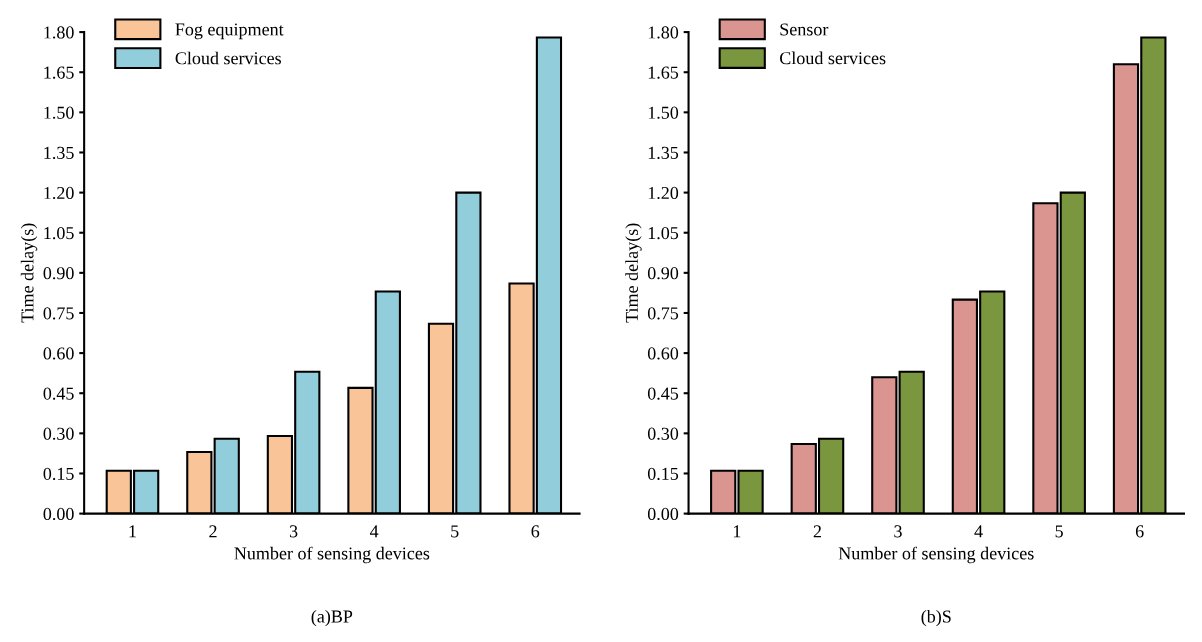 This screenshot has height=642, width=1202. I want to click on text: (a)BP, so click(332, 618).